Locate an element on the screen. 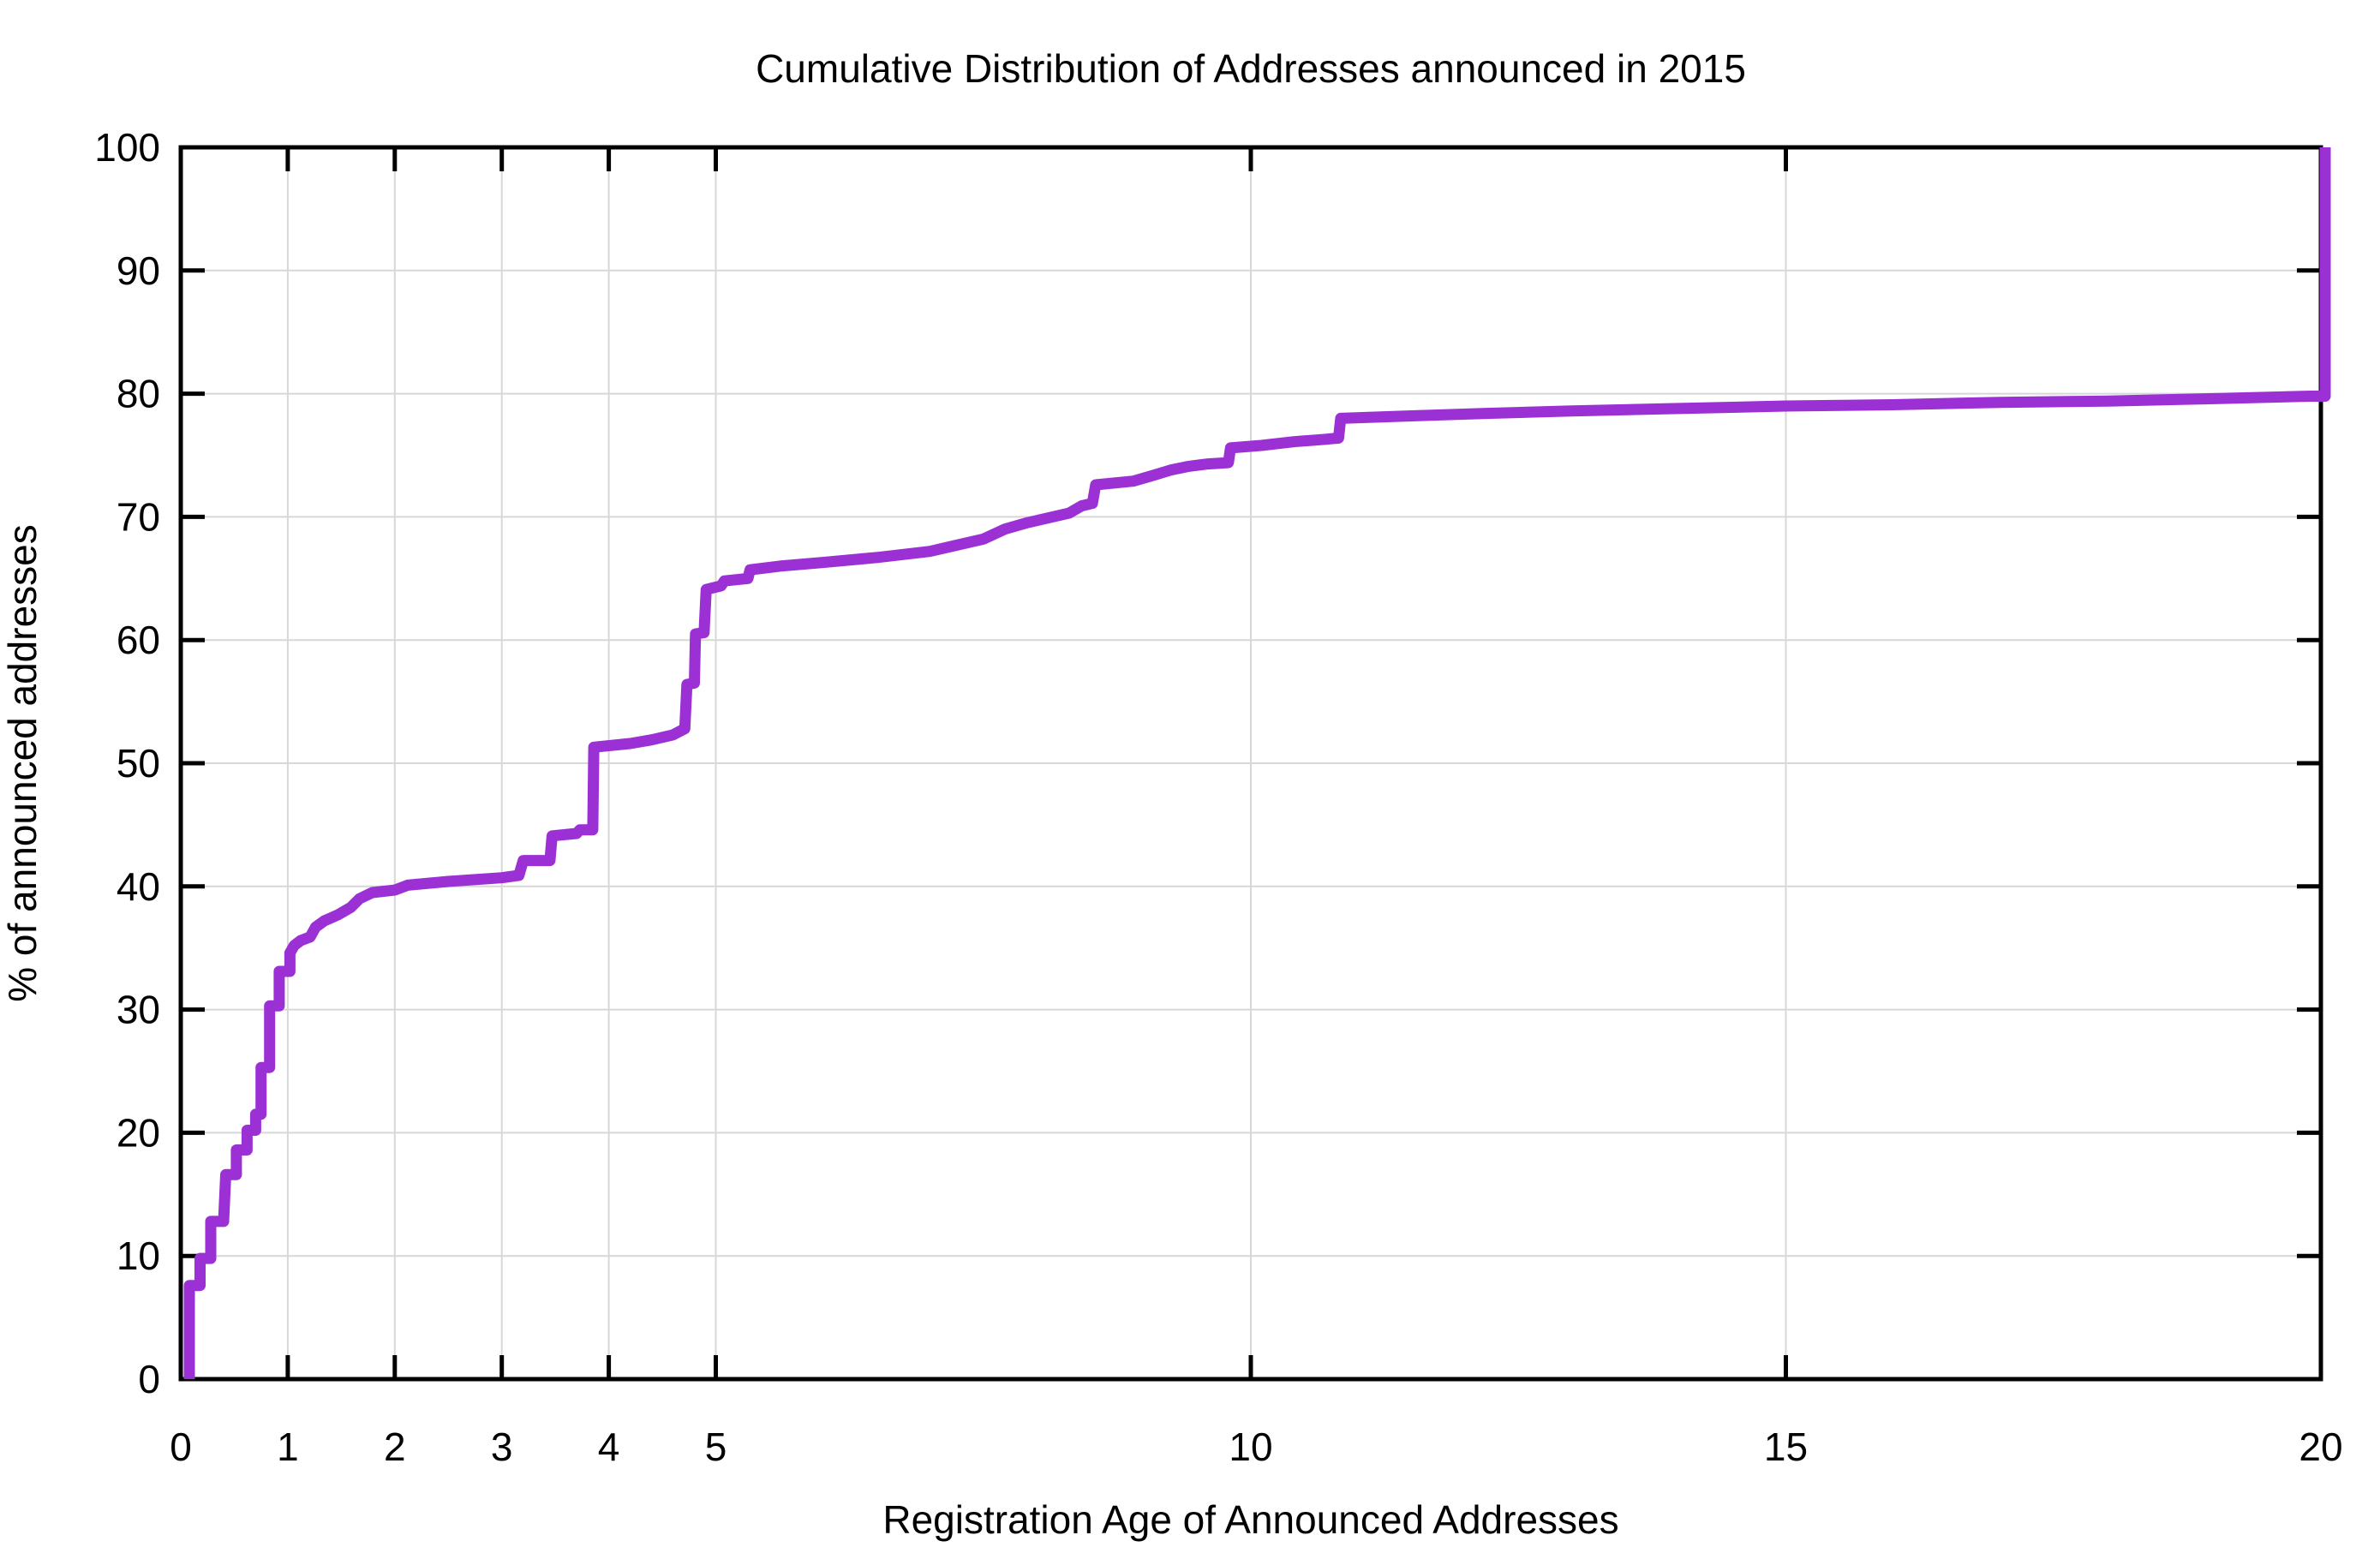 This screenshot has height=1547, width=2380. x-tick-label: 10 is located at coordinates (1250, 1447).